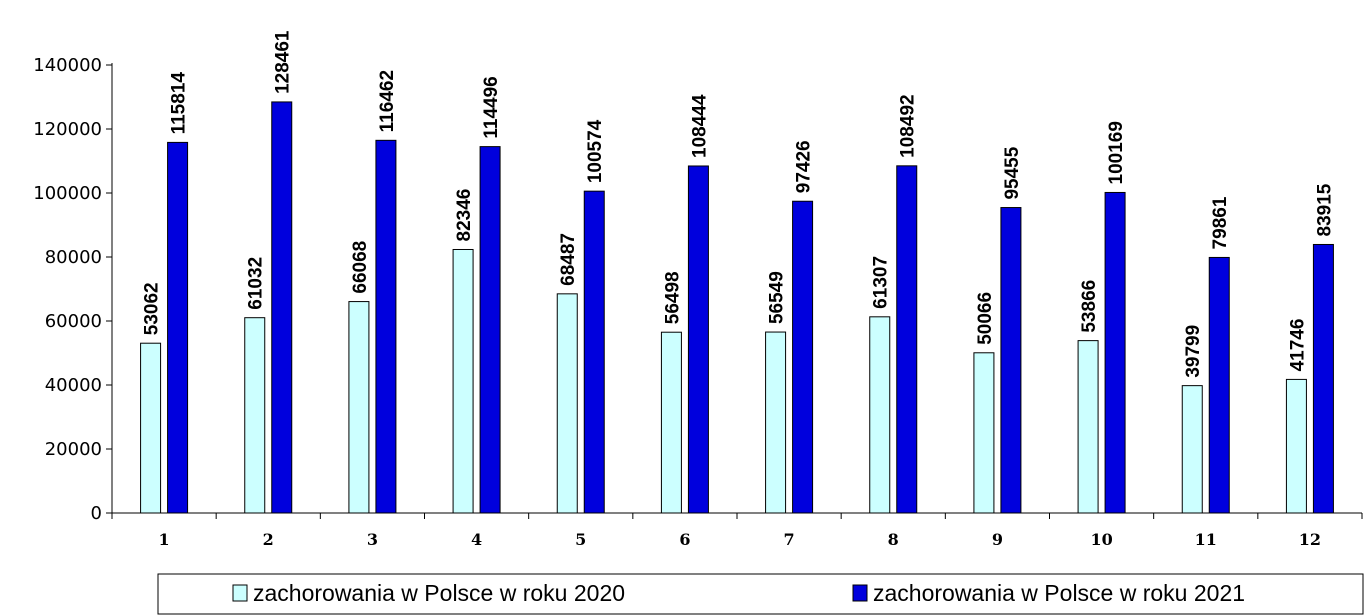 The image size is (1364, 615). Describe the element at coordinates (73, 289) in the screenshot. I see `y-axis: 0 20000 40000 60000 80000 100000 120000 140000` at that location.